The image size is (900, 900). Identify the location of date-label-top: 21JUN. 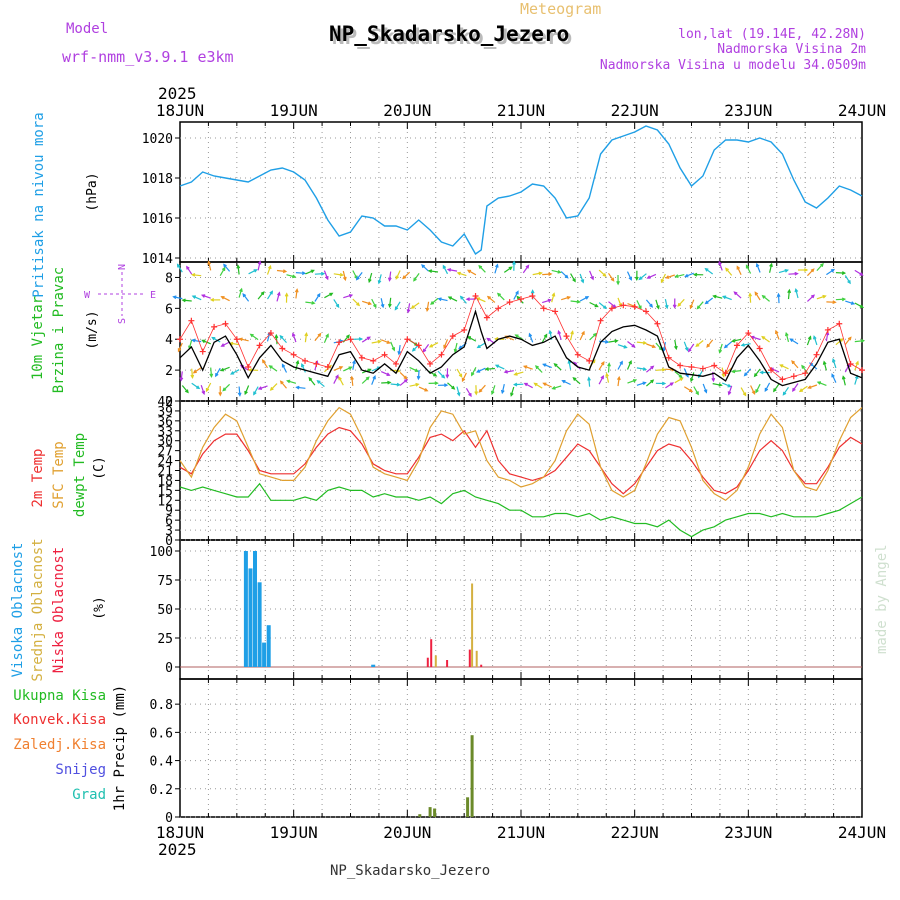
(521, 110).